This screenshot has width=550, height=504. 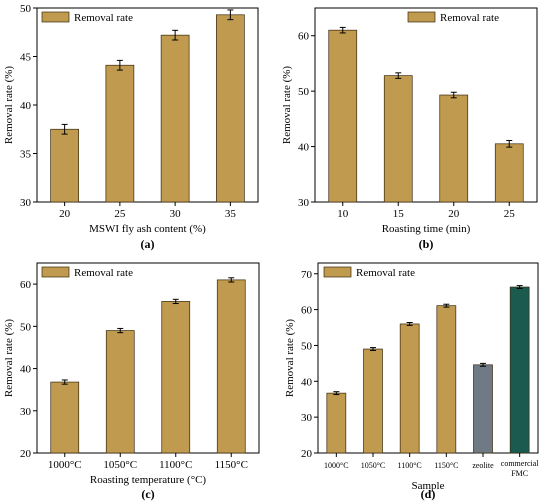 What do you see at coordinates (231, 214) in the screenshot?
I see `x-tick-label: 35` at bounding box center [231, 214].